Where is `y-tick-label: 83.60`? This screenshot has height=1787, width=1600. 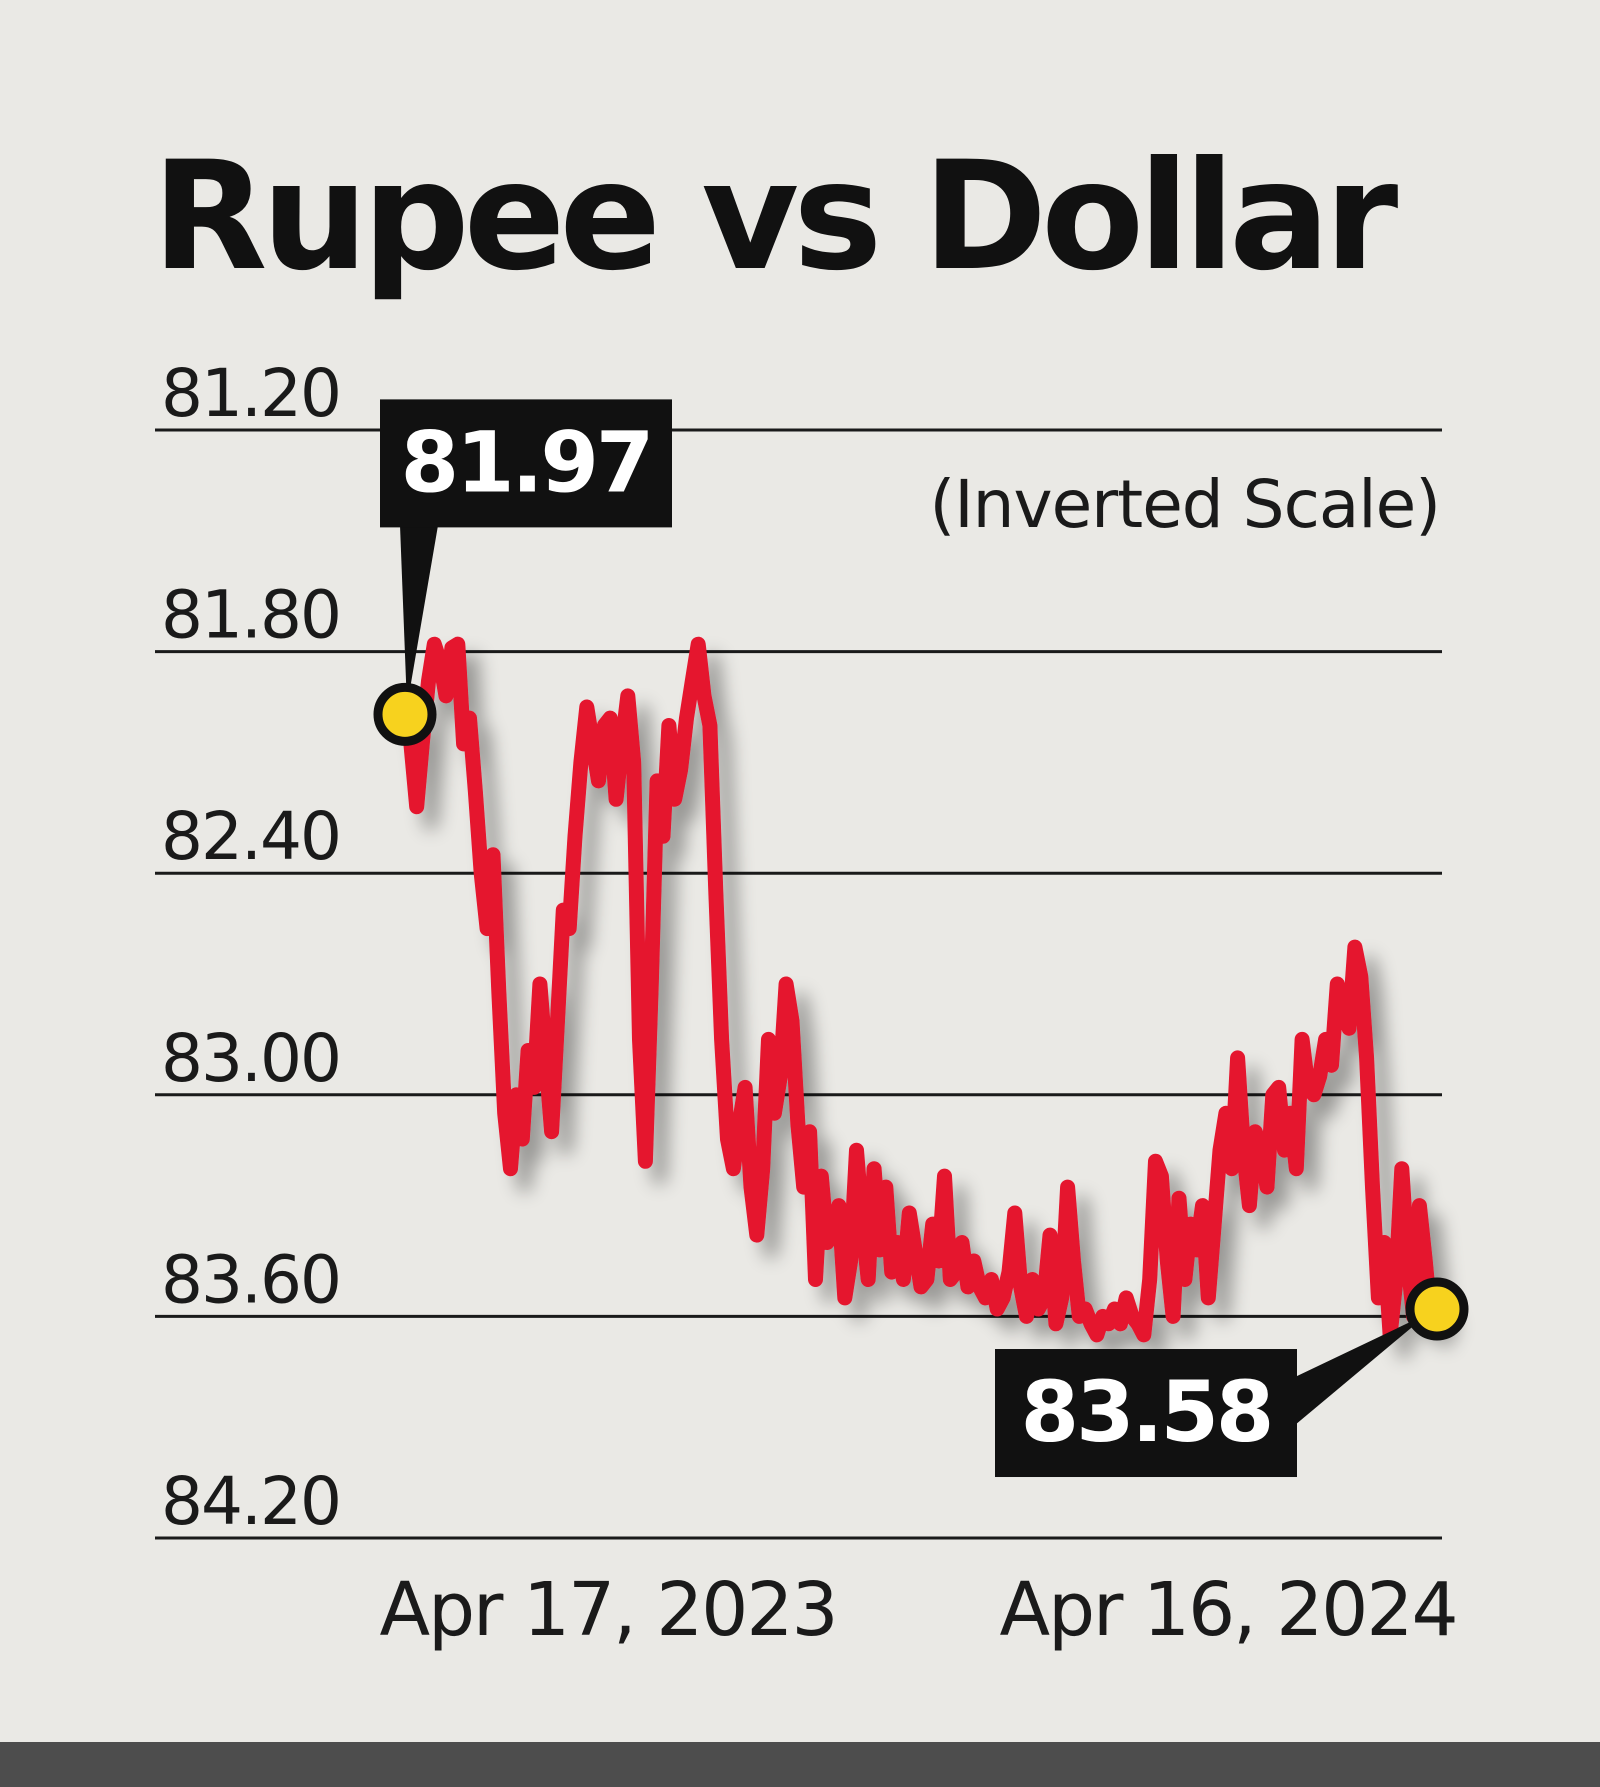
y-tick-label: 83.60 is located at coordinates (250, 1279).